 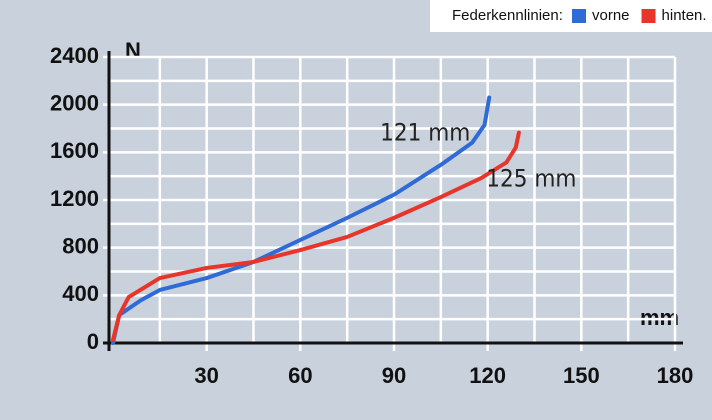 What do you see at coordinates (487, 375) in the screenshot?
I see `x-tick-label: 120` at bounding box center [487, 375].